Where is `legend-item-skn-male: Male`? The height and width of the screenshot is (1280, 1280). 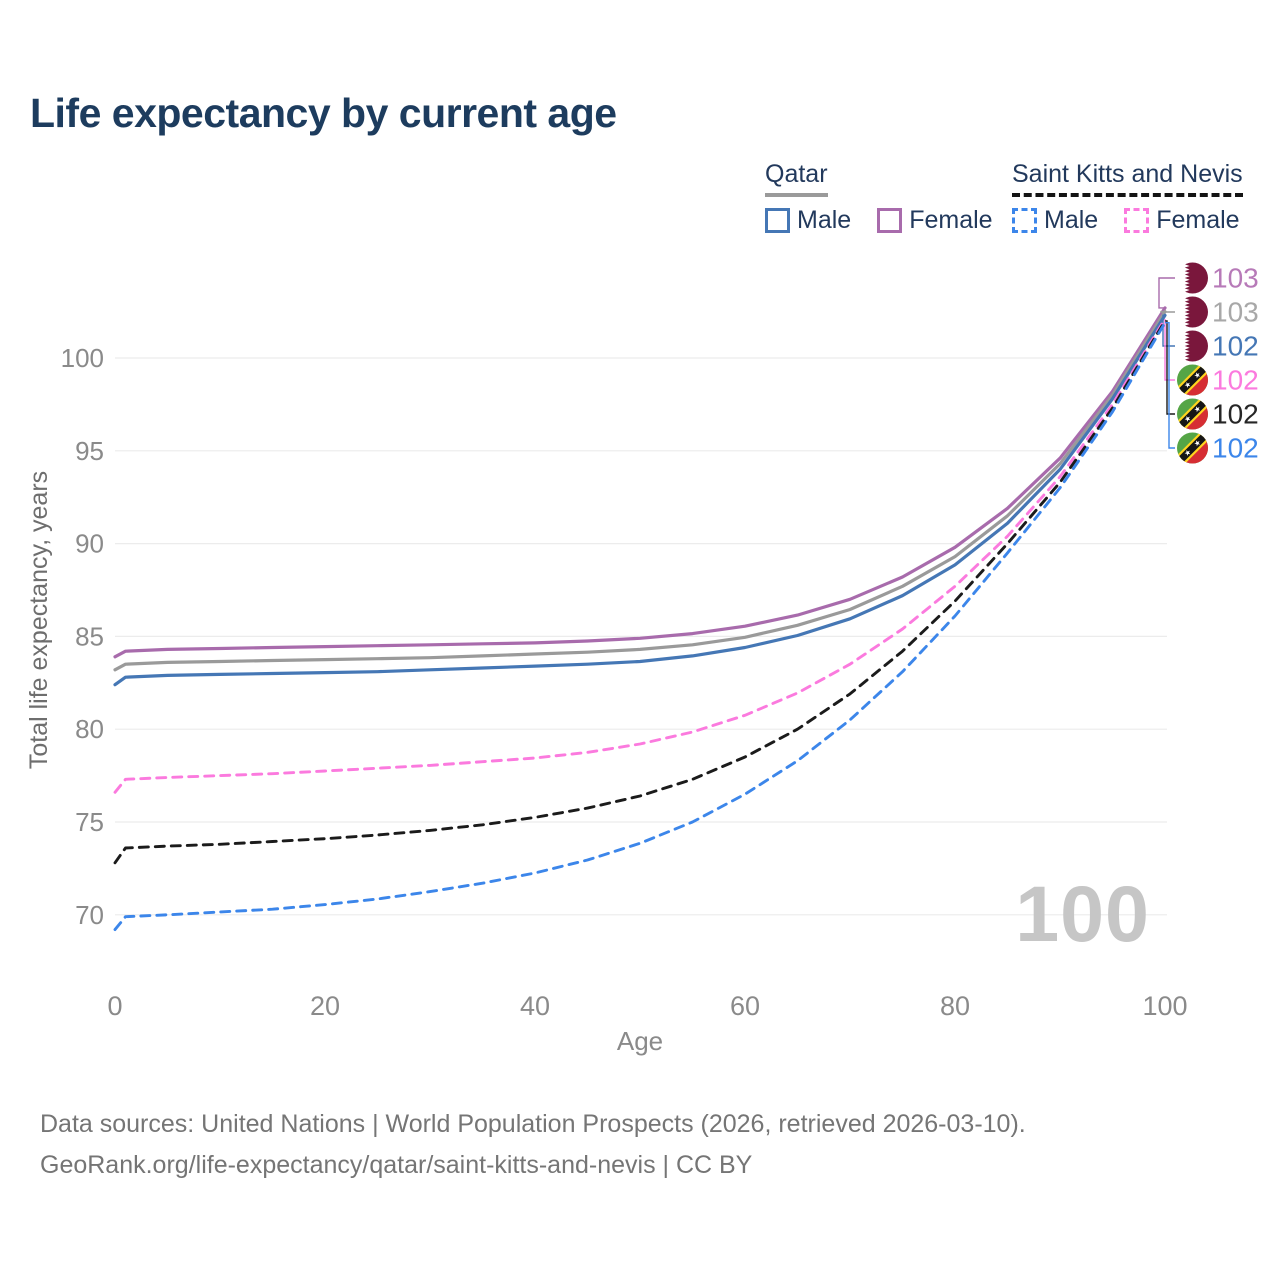 legend-item-skn-male: Male is located at coordinates (1055, 220).